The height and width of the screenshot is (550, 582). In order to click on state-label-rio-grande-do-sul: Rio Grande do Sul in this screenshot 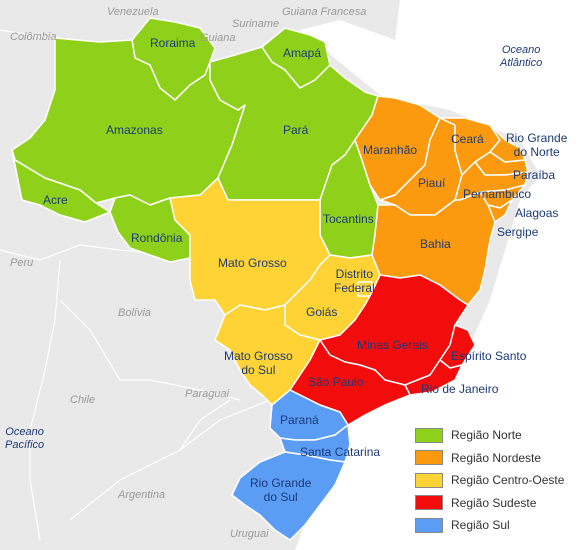, I will do `click(281, 490)`.